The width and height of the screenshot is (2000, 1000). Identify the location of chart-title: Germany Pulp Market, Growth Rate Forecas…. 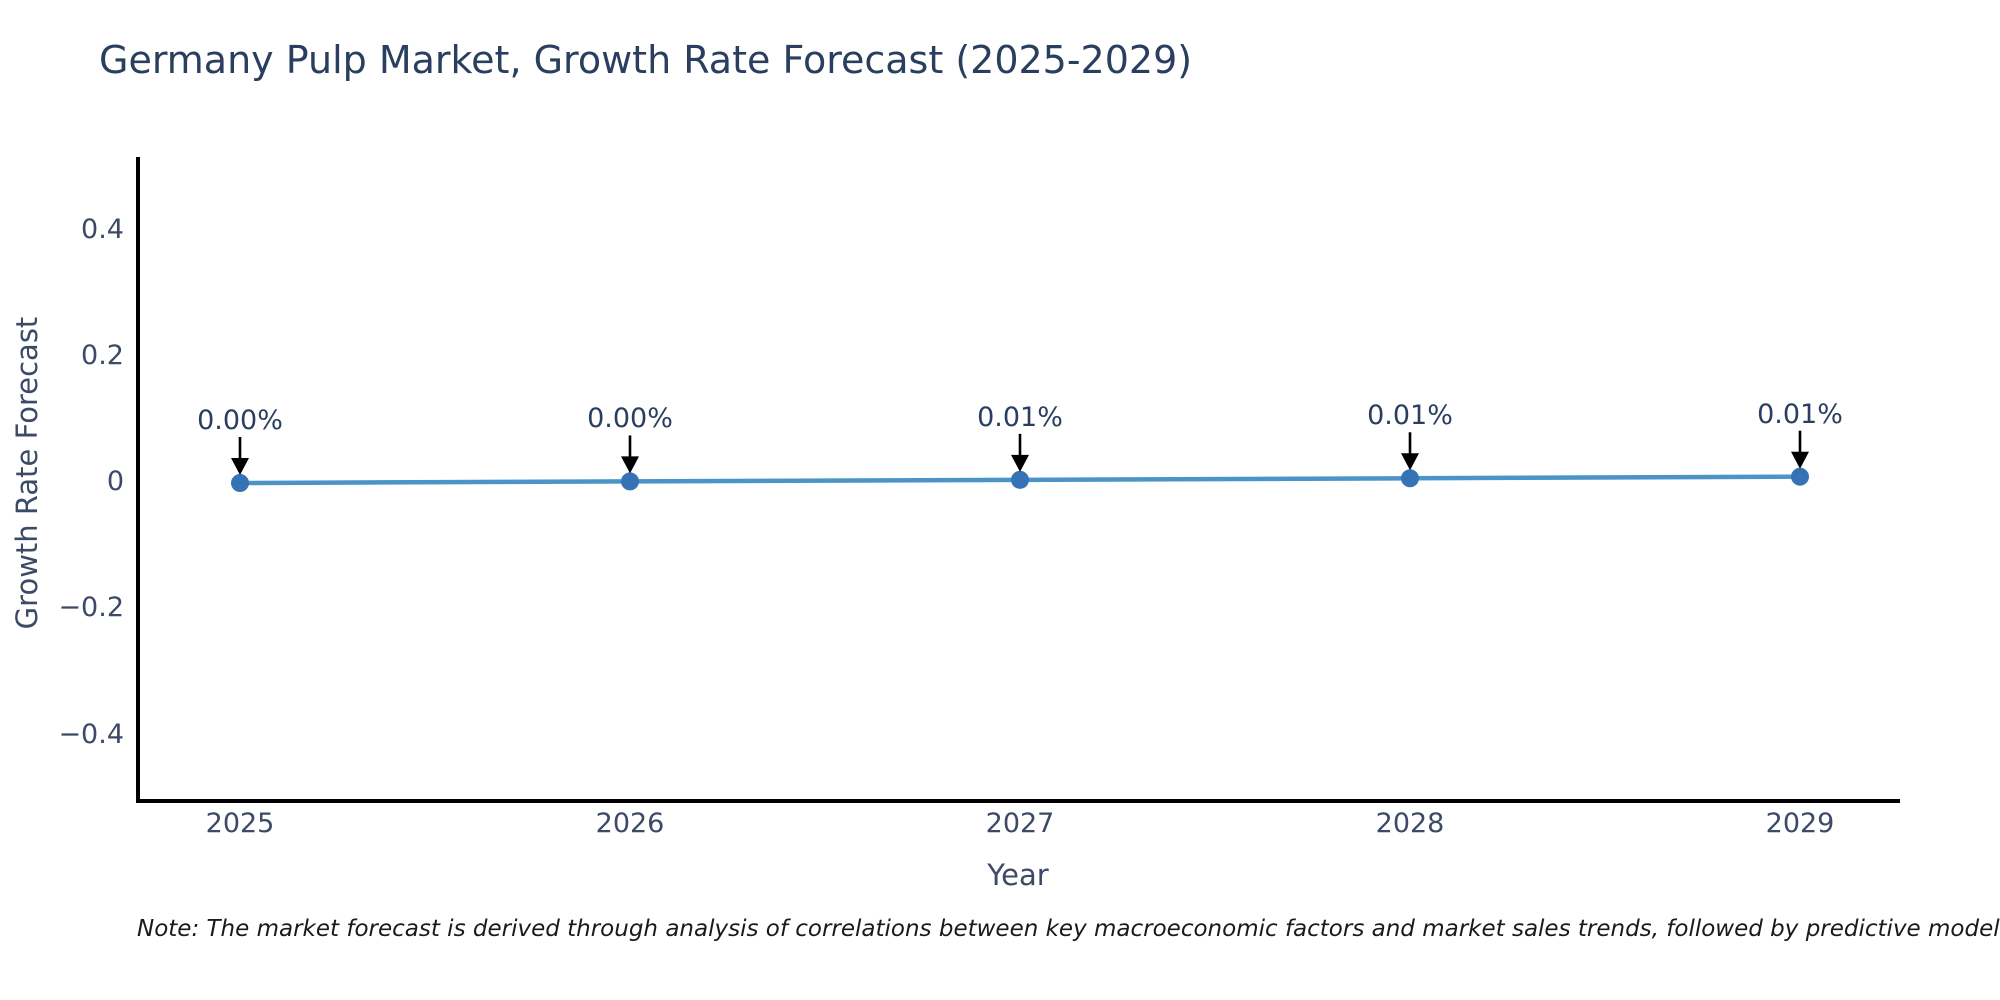
(646, 60).